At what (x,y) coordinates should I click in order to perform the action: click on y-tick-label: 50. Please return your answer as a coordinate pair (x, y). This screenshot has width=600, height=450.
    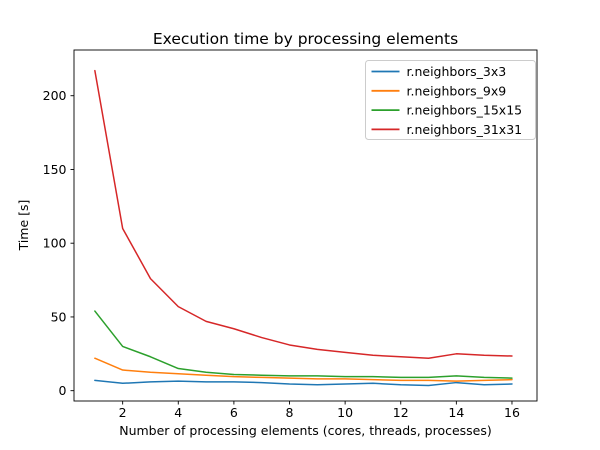
    Looking at the image, I should click on (59, 316).